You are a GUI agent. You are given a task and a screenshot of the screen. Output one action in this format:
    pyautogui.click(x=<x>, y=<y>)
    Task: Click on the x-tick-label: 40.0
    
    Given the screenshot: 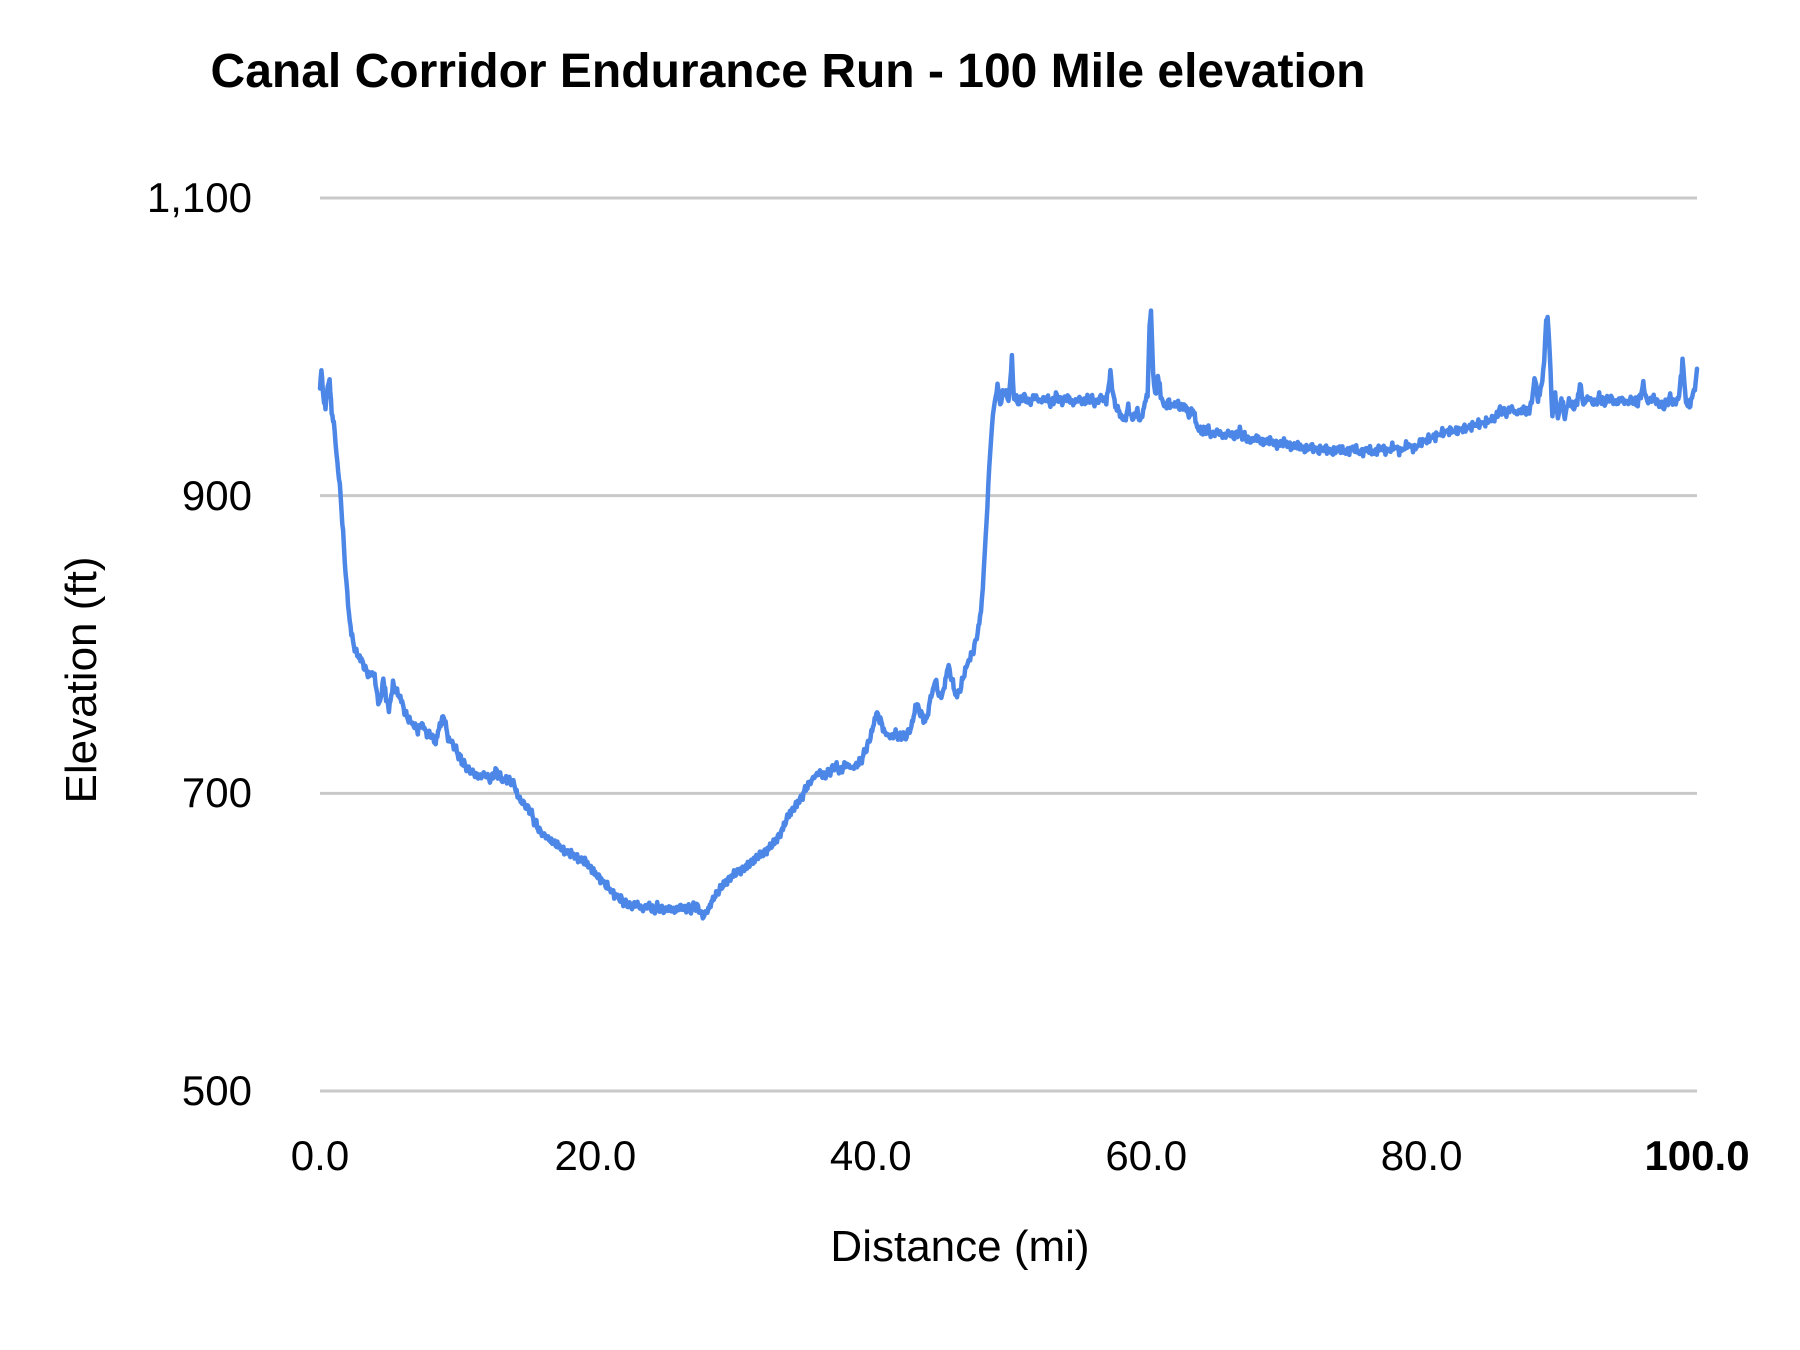 What is the action you would take?
    pyautogui.click(x=870, y=1155)
    